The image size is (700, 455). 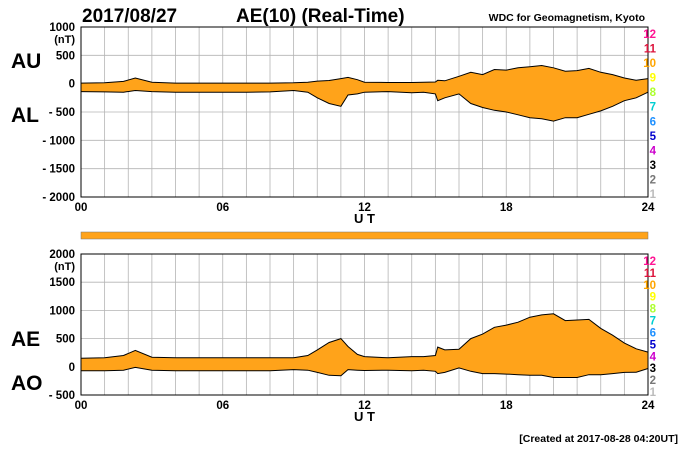 I want to click on y-tick-label: - 2000, so click(x=58, y=198).